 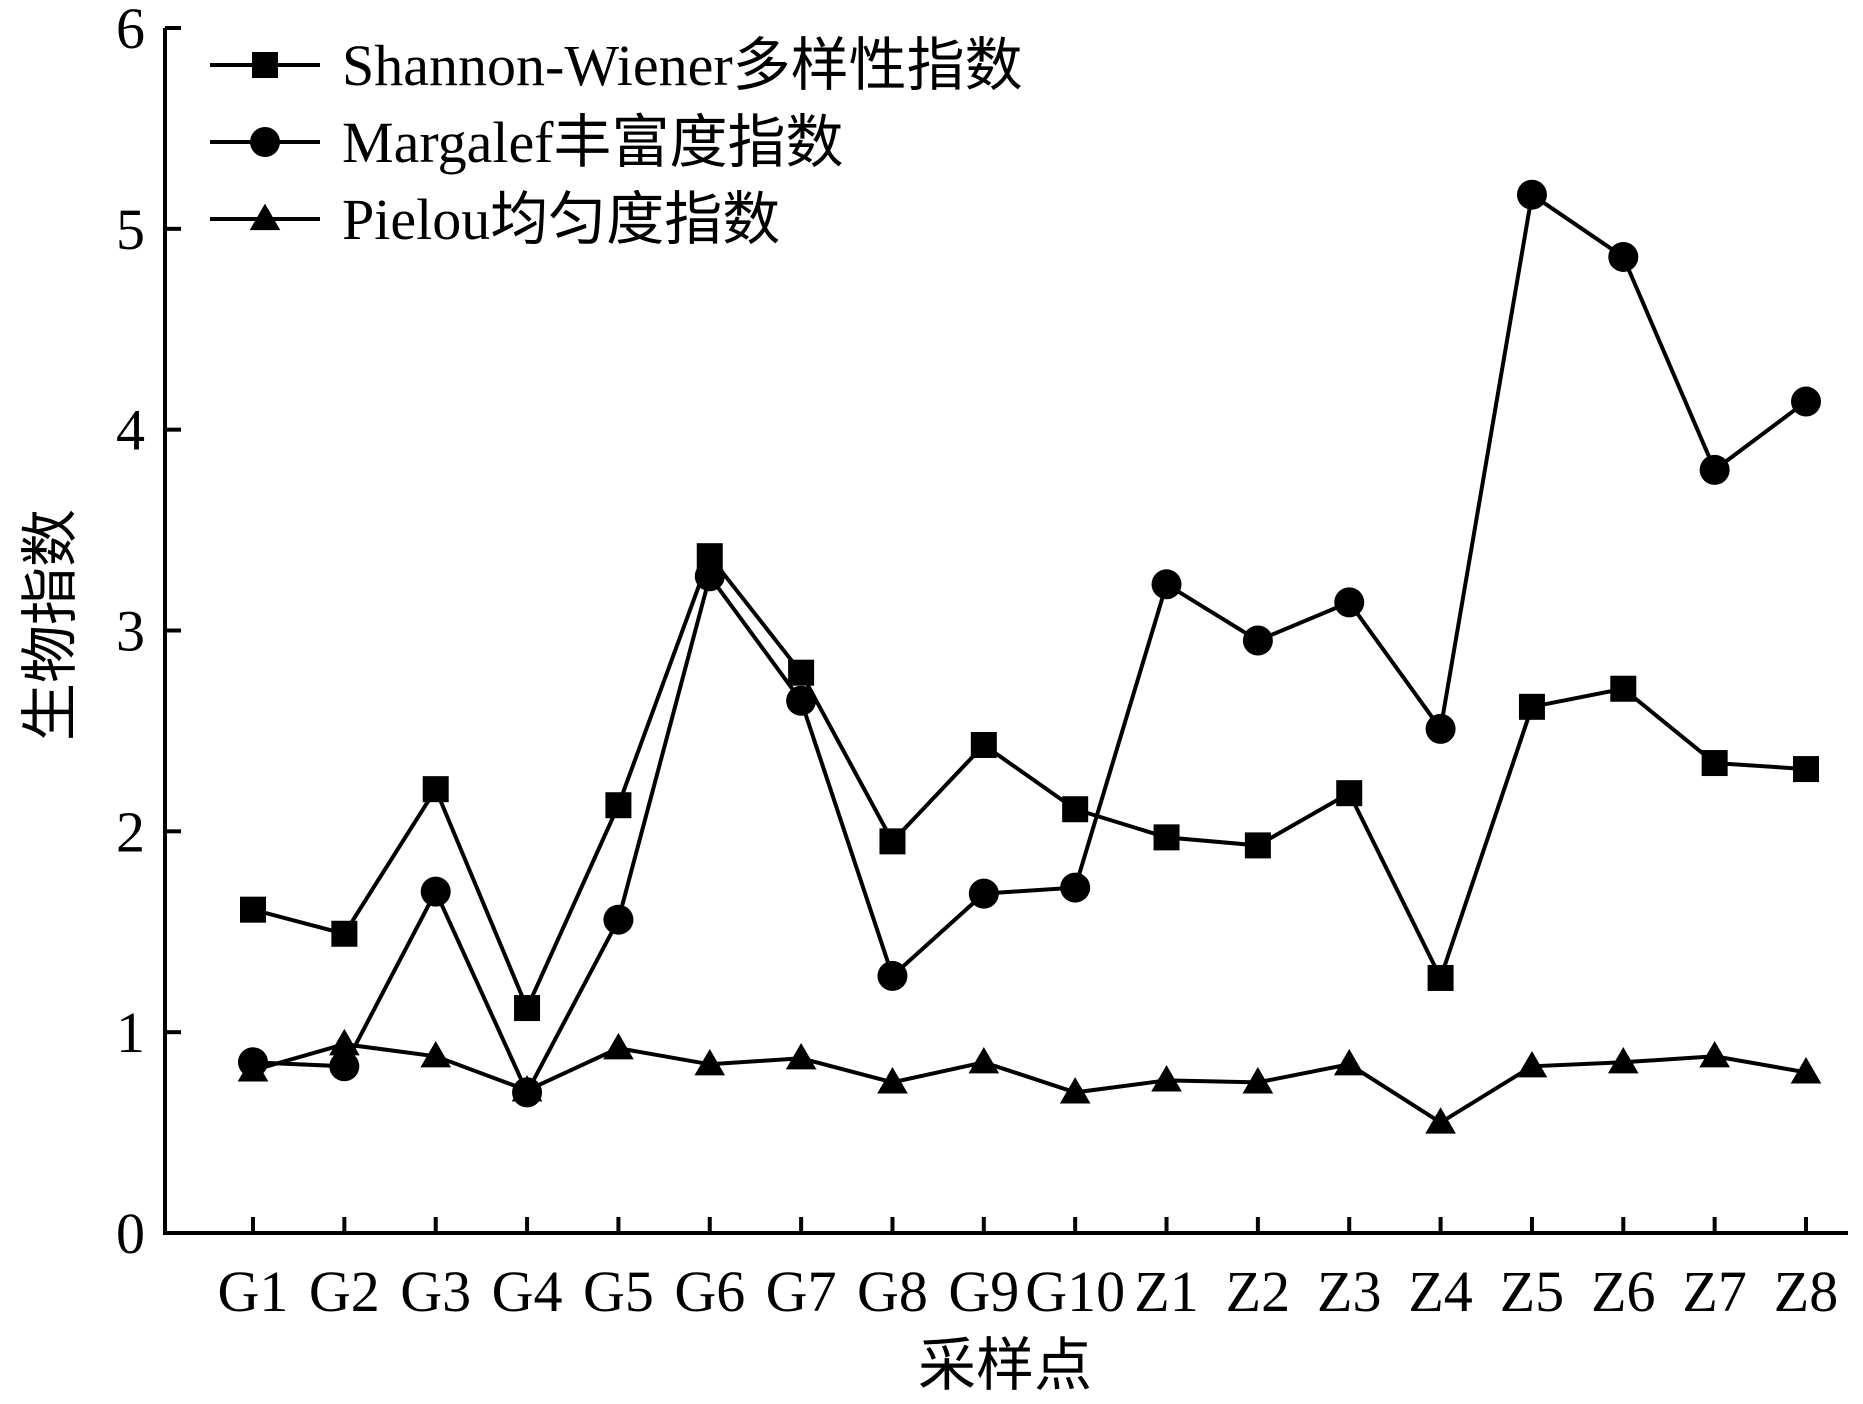 What do you see at coordinates (593, 142) in the screenshot?
I see `legend-label: Margalef丰富度指数` at bounding box center [593, 142].